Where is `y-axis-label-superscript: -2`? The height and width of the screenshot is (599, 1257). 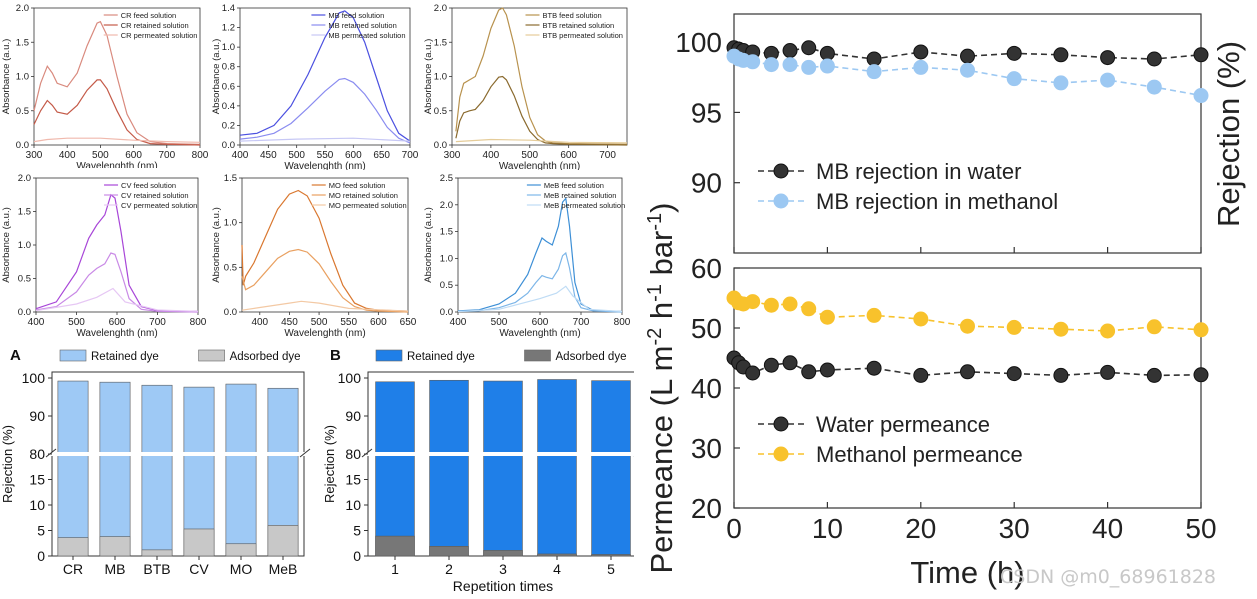
y-axis-label-superscript: -2 is located at coordinates (655, 337).